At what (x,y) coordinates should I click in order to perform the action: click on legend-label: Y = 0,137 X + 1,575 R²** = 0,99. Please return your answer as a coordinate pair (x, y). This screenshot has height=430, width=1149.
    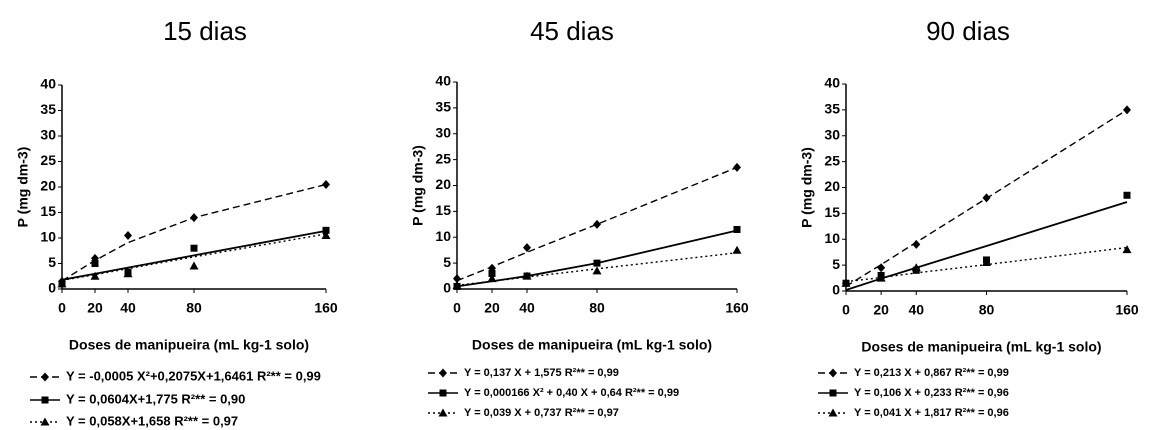
    Looking at the image, I should click on (541, 373).